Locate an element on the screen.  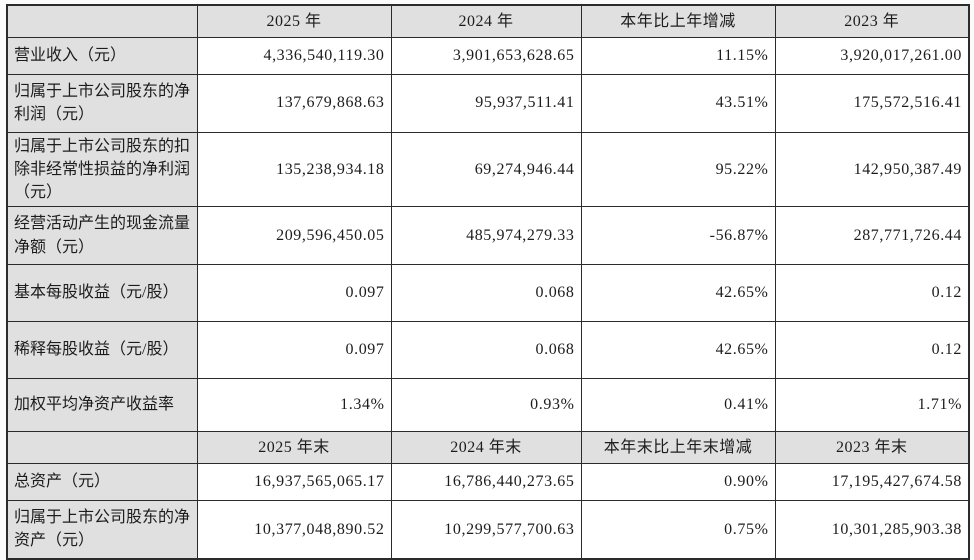
cell-value: 10,299,577,700.63 is located at coordinates (486, 530).